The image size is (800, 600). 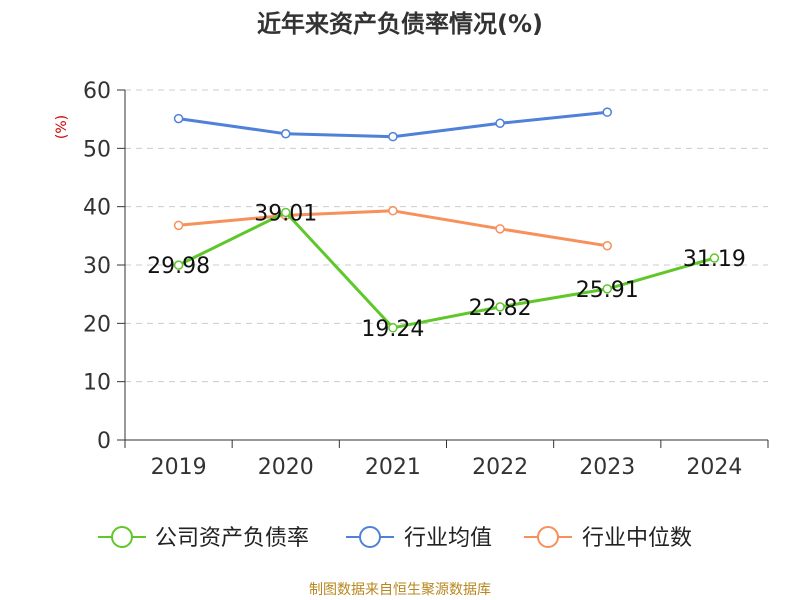 What do you see at coordinates (97, 266) in the screenshot?
I see `y-tick-label: 30` at bounding box center [97, 266].